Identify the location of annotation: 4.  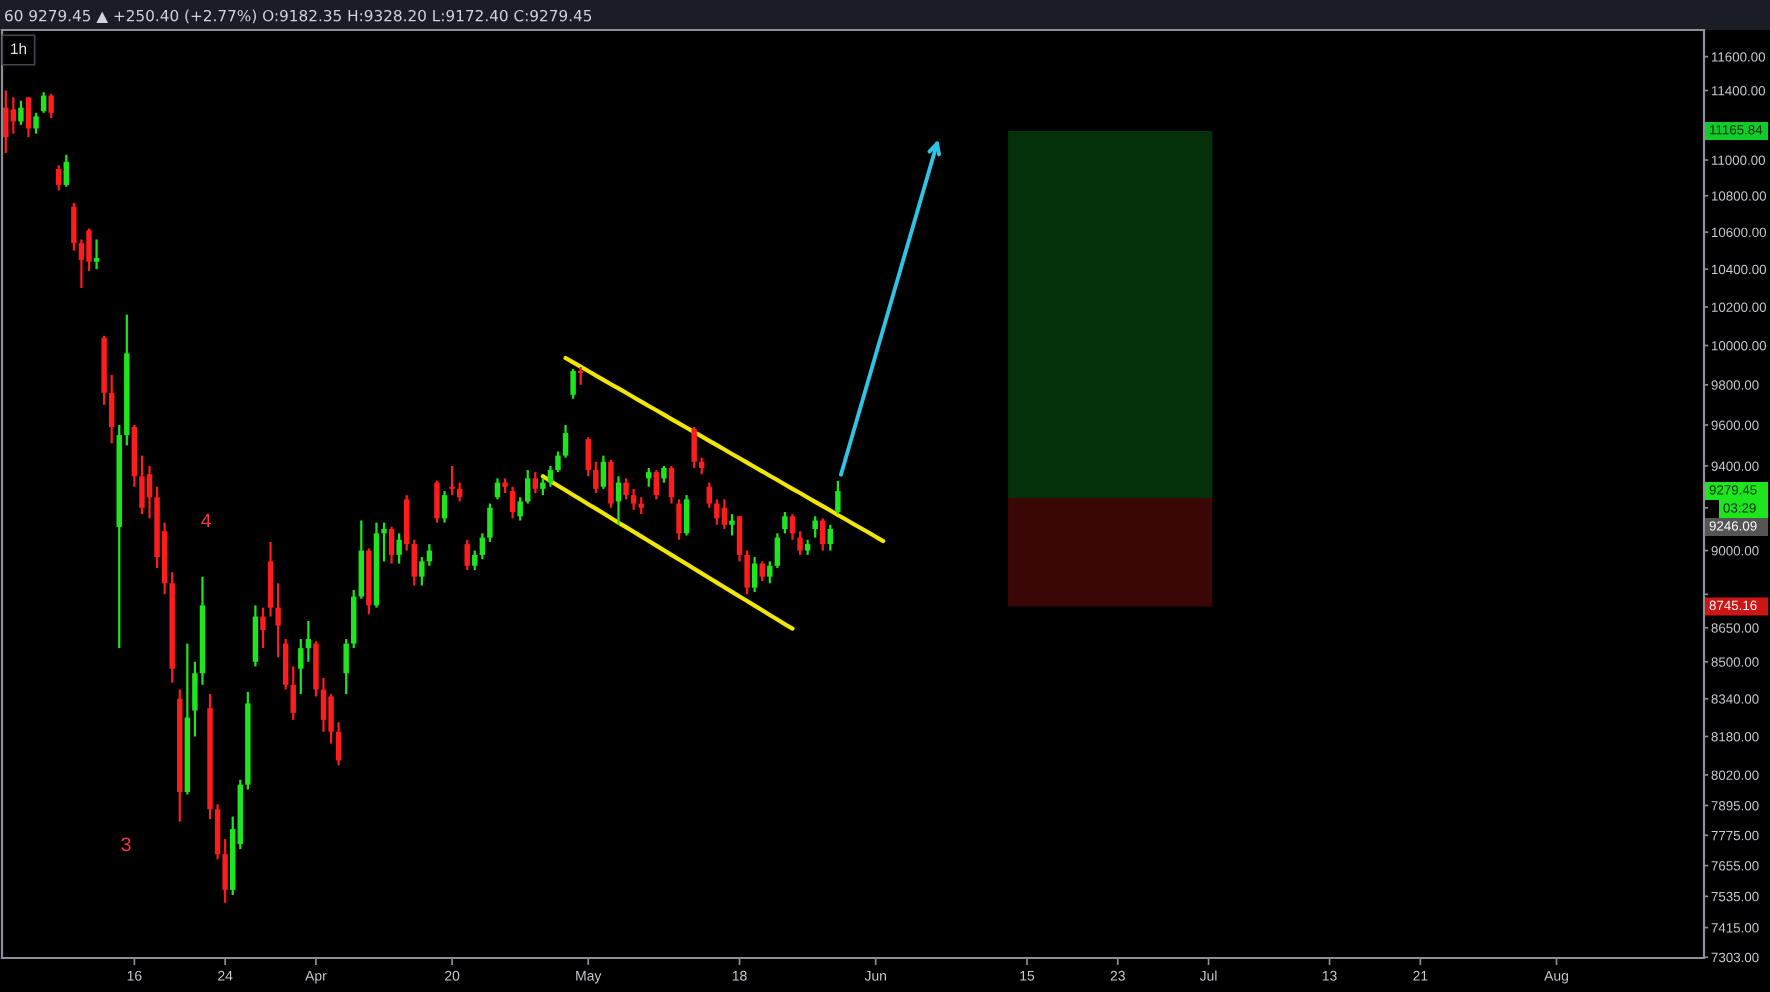
(206, 520).